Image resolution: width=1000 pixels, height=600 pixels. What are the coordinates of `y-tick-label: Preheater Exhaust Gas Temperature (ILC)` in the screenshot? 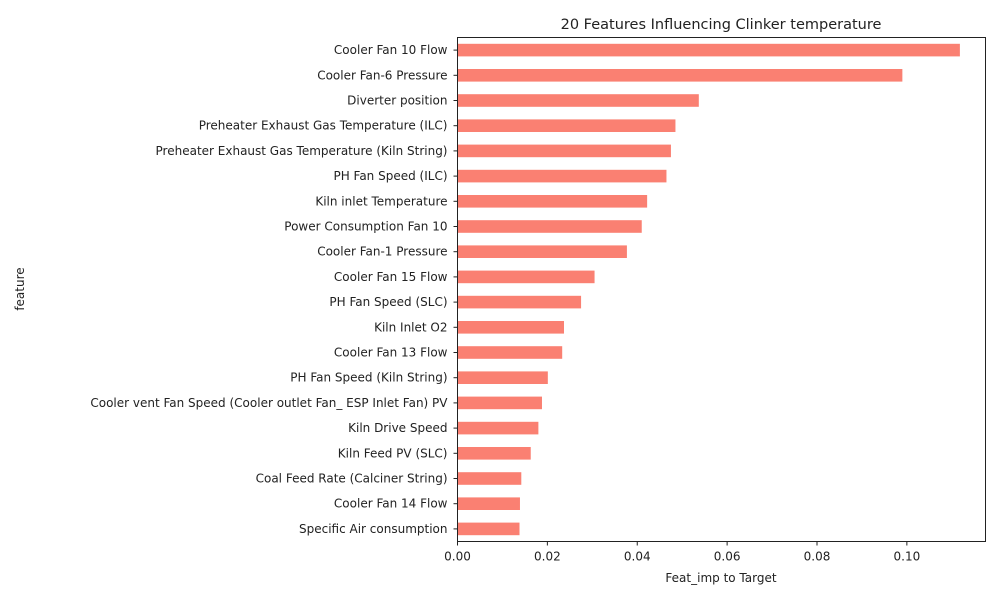 It's located at (323, 126).